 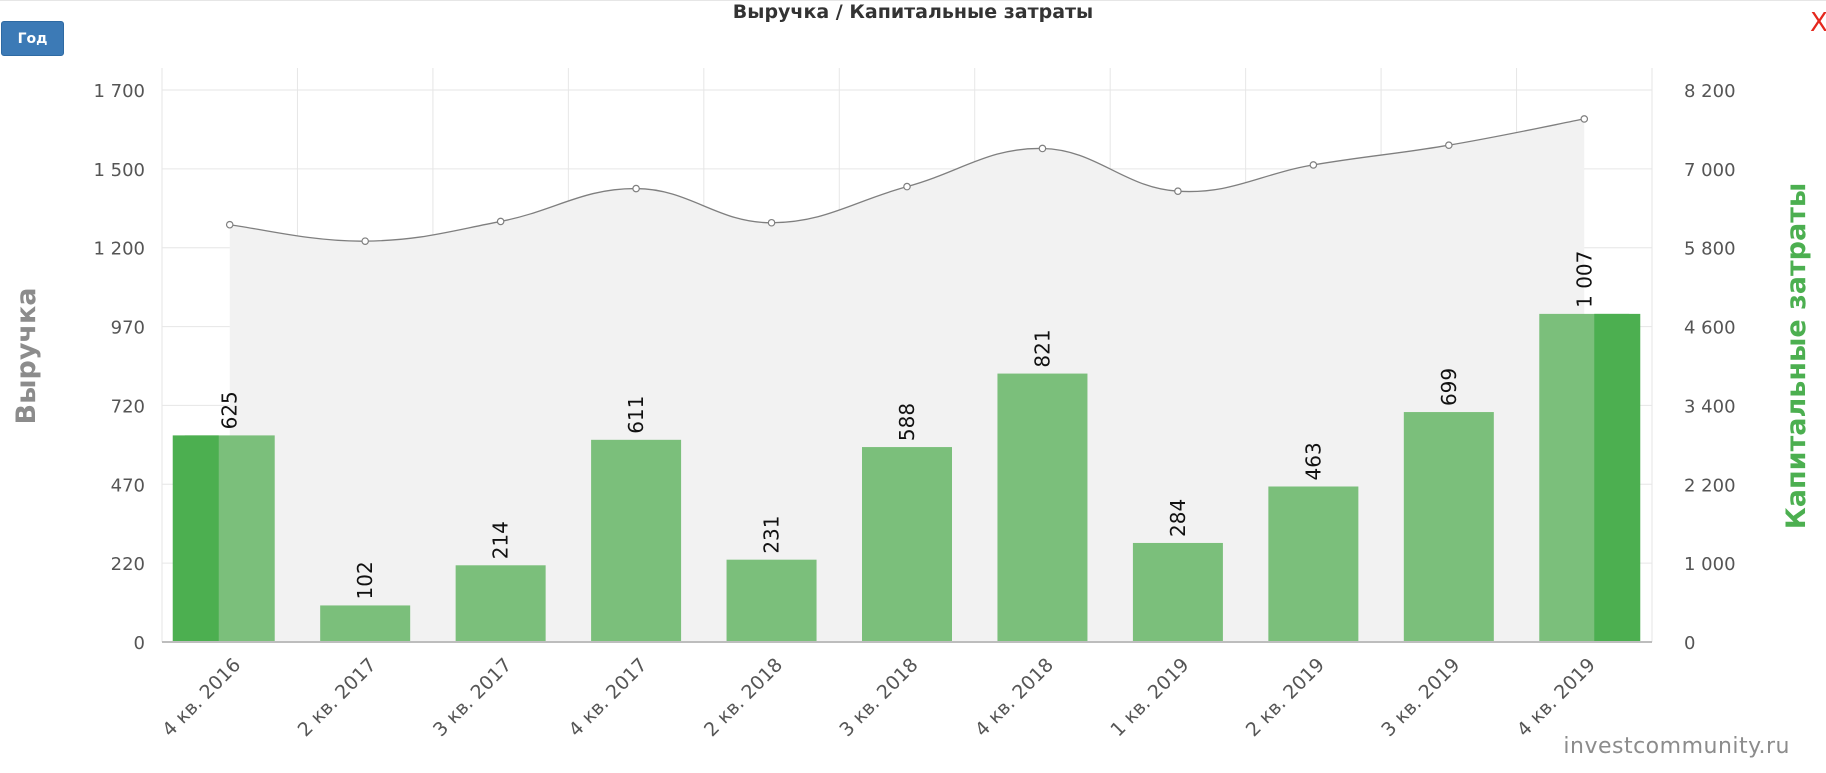 What do you see at coordinates (1285, 697) in the screenshot?
I see `x-axis-tick-label: 2 кв. 2019` at bounding box center [1285, 697].